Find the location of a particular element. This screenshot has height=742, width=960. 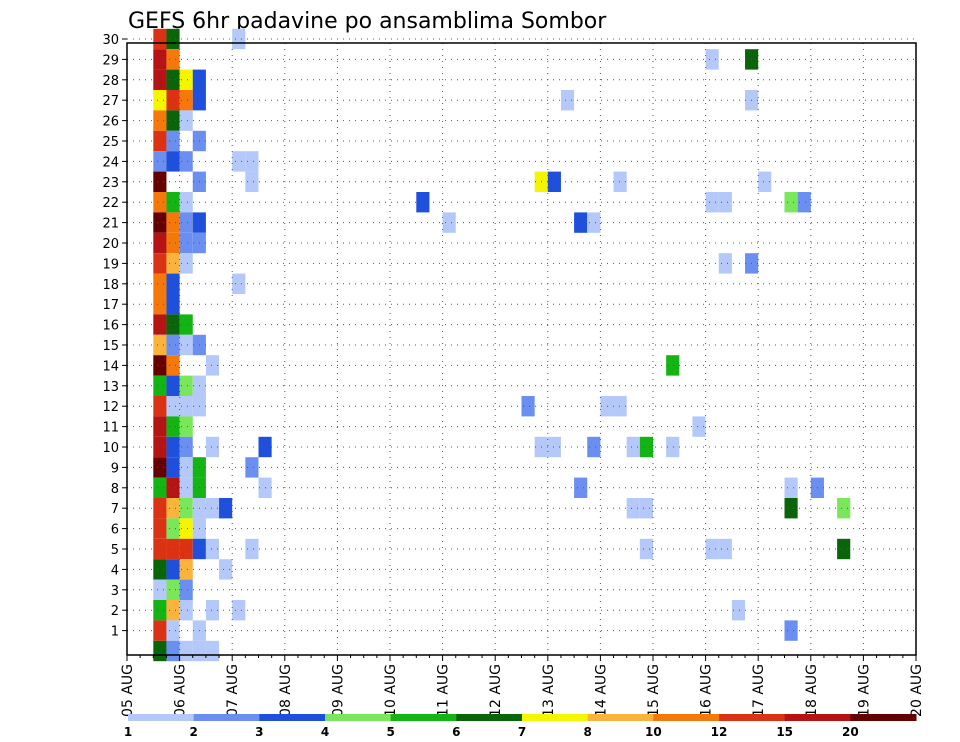

y-tick-label: 25 is located at coordinates (110, 142).